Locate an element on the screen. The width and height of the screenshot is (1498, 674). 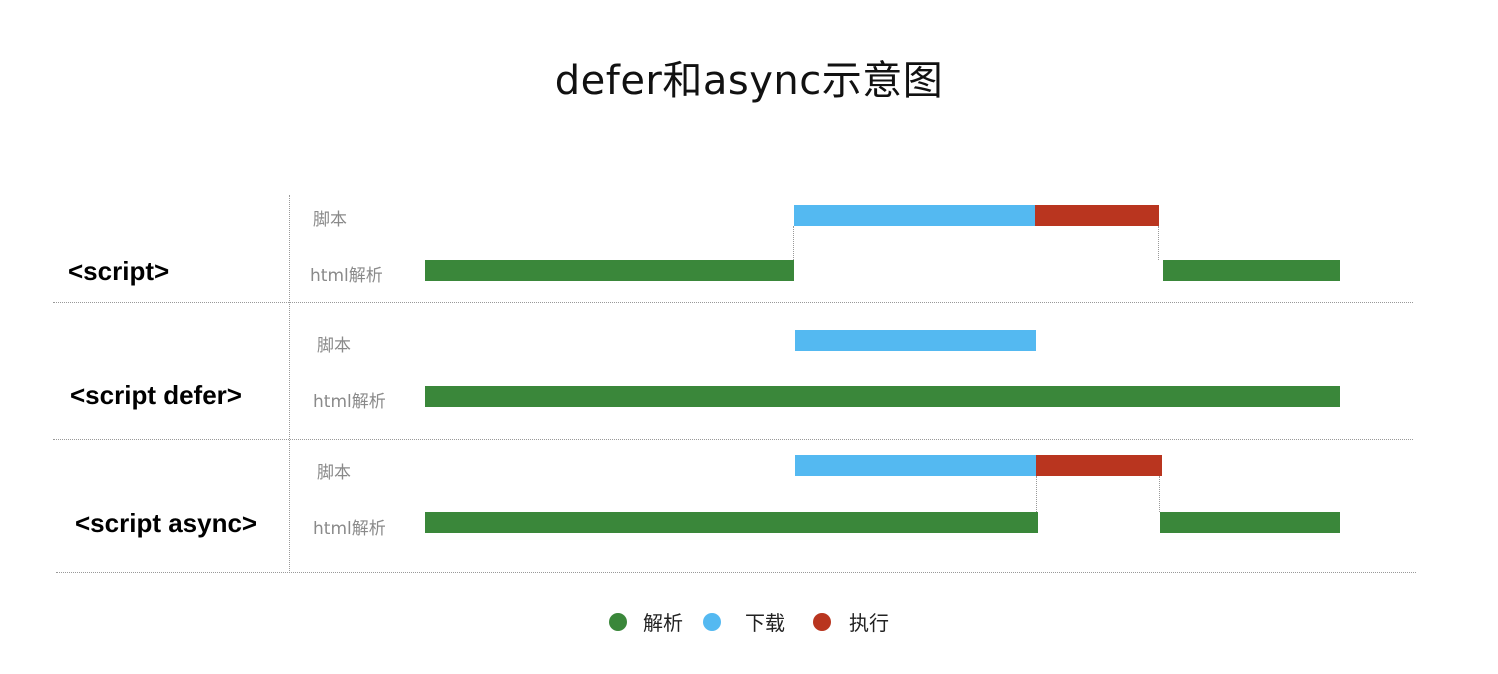
legend-label: 下载 is located at coordinates (765, 623).